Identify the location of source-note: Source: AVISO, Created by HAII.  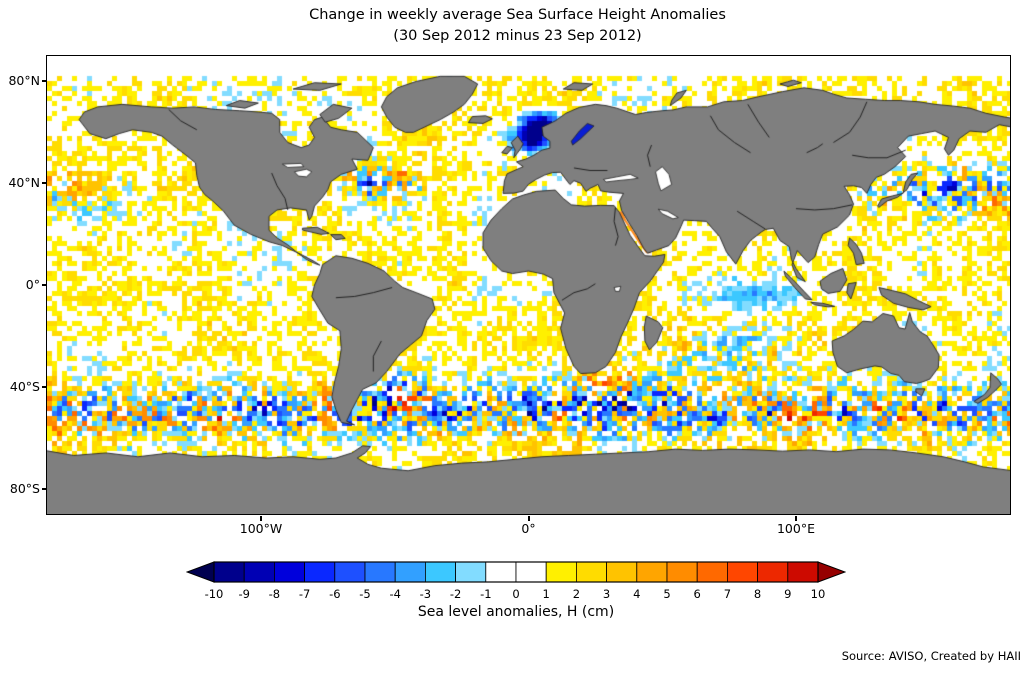
(931, 656).